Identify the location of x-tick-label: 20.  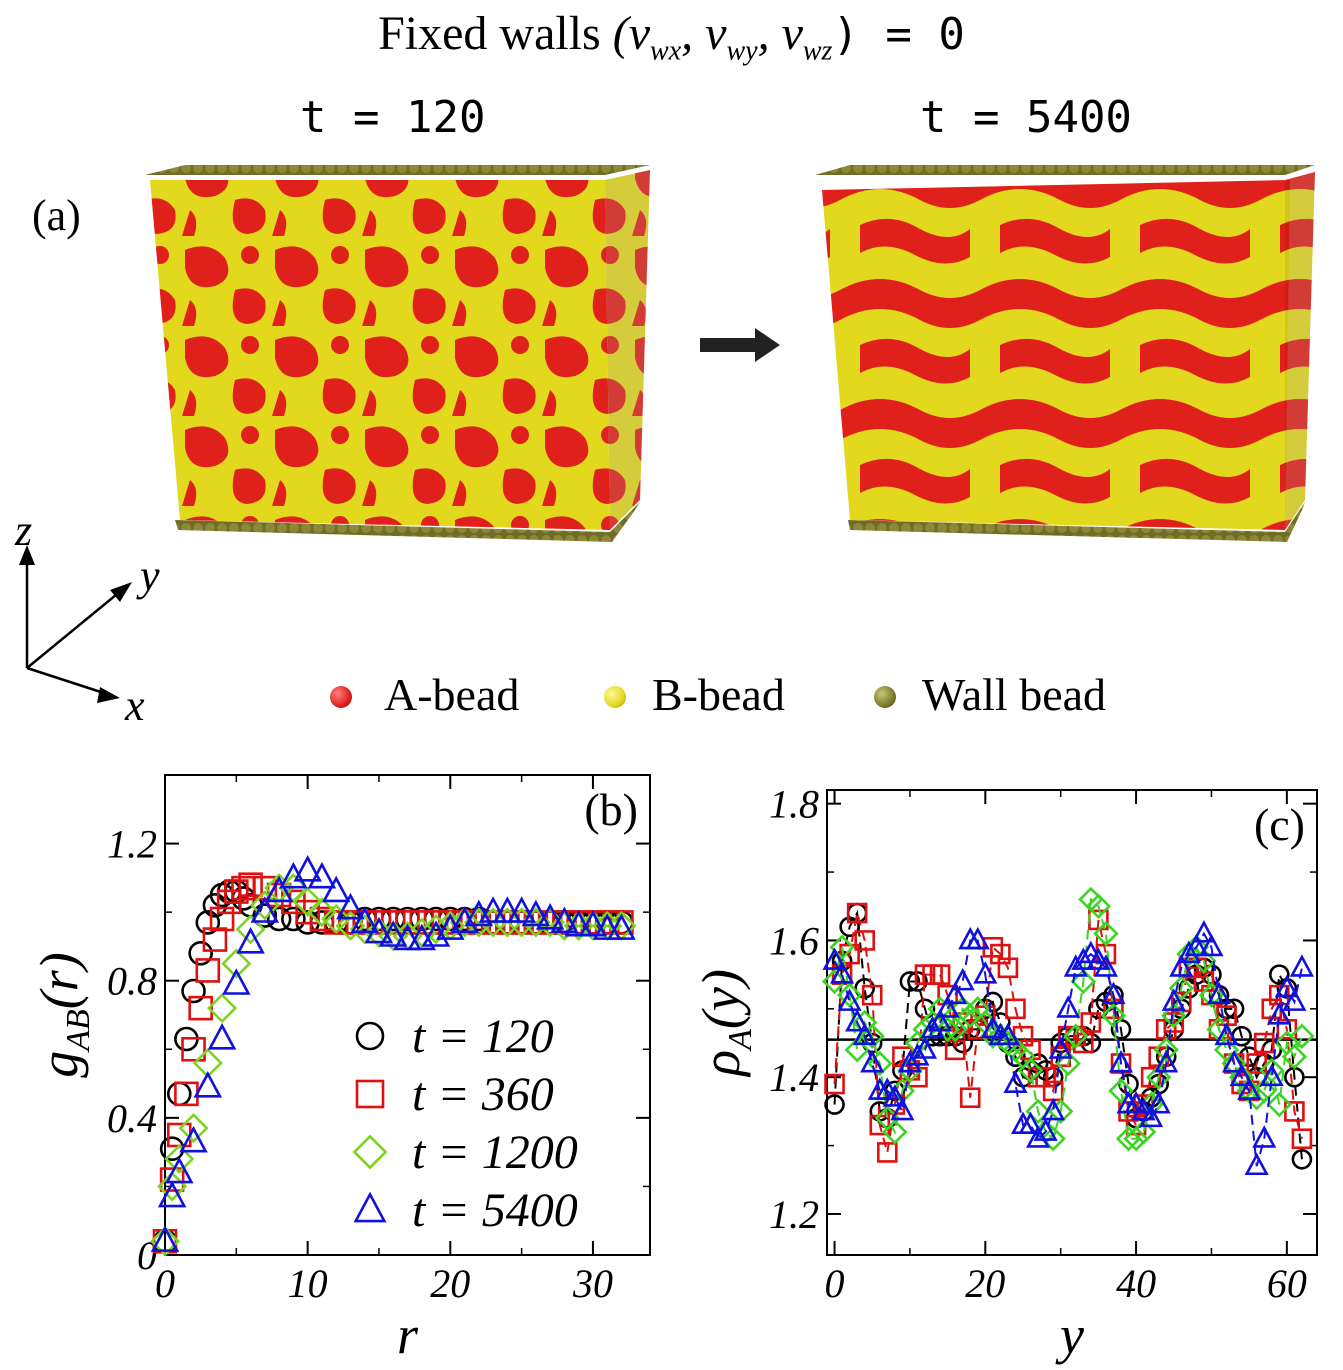
(985, 1283).